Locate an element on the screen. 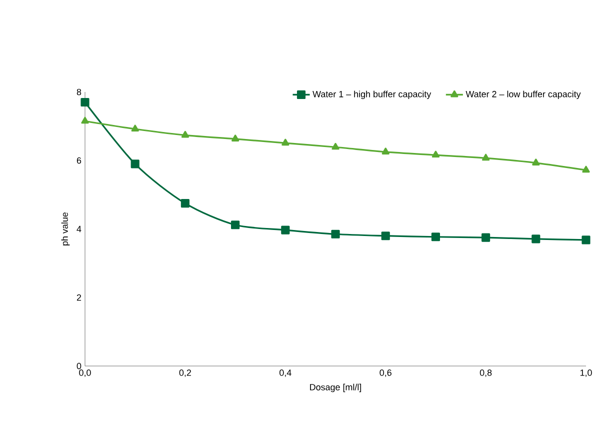 The height and width of the screenshot is (433, 615). y-tick-label: 0 is located at coordinates (79, 366).